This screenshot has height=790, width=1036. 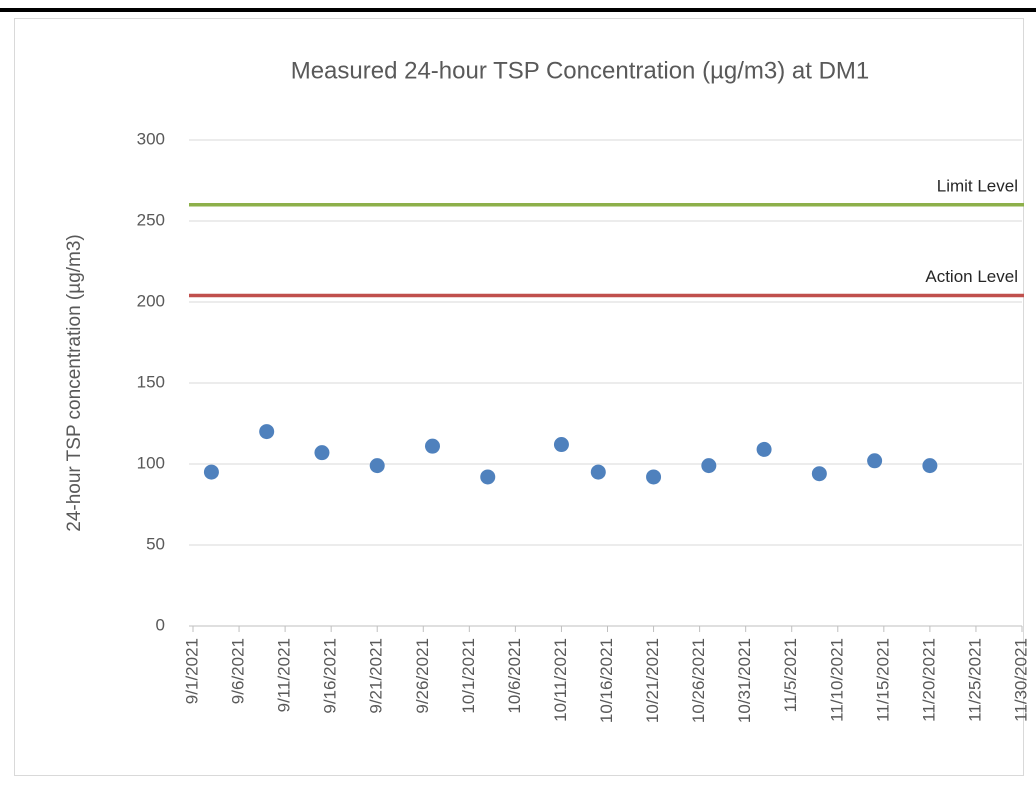 What do you see at coordinates (422, 676) in the screenshot?
I see `x-tick-label: 9/26/2021` at bounding box center [422, 676].